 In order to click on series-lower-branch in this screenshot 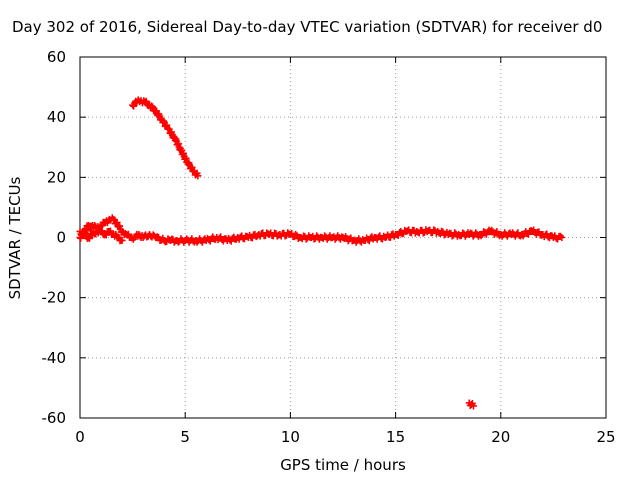, I will do `click(101, 235)`.